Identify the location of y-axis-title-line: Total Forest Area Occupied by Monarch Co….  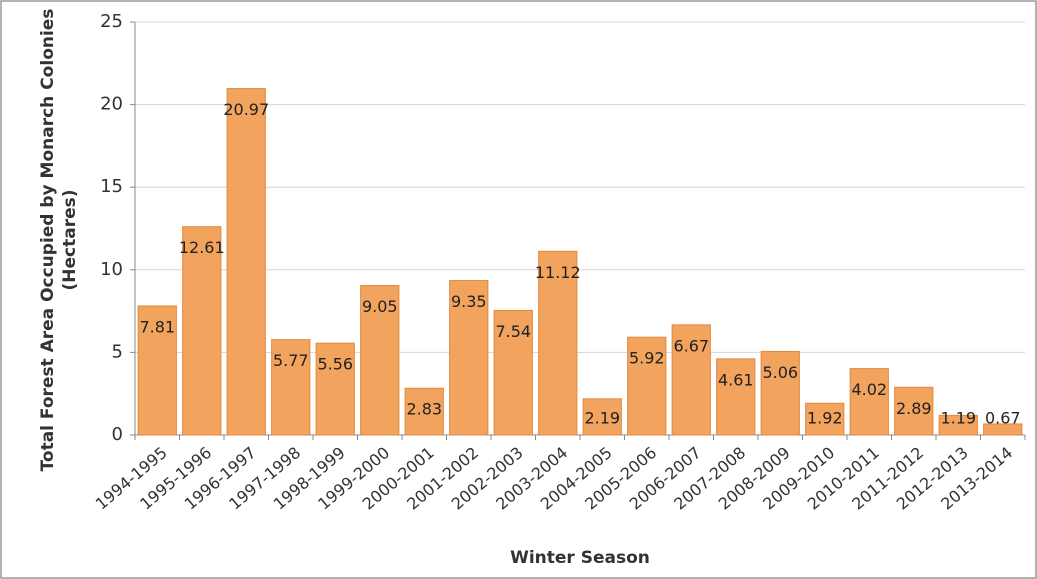
(48, 240).